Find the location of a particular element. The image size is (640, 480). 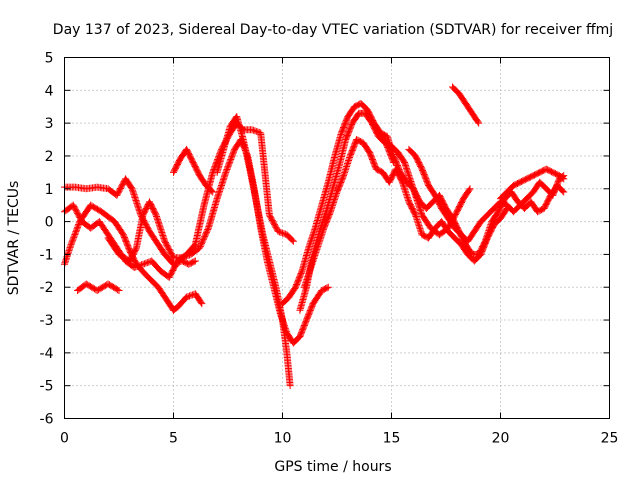

y-tick-label: 2 is located at coordinates (49, 157).